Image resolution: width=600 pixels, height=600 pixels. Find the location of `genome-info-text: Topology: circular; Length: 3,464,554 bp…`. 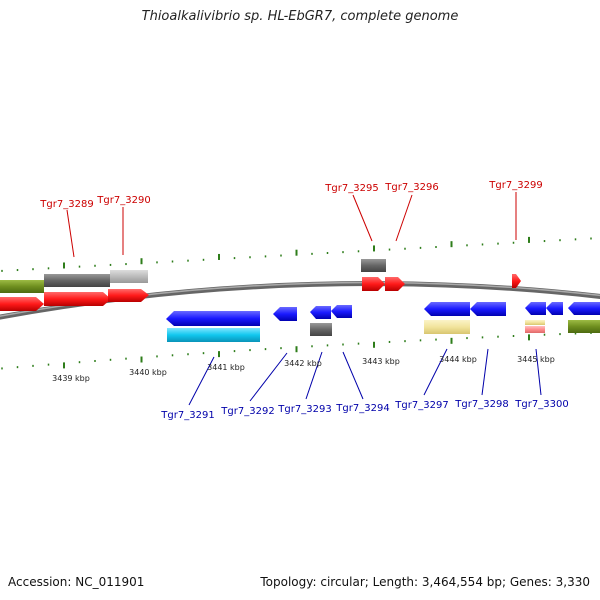

genome-info-text: Topology: circular; Length: 3,464,554 bp… is located at coordinates (425, 582).